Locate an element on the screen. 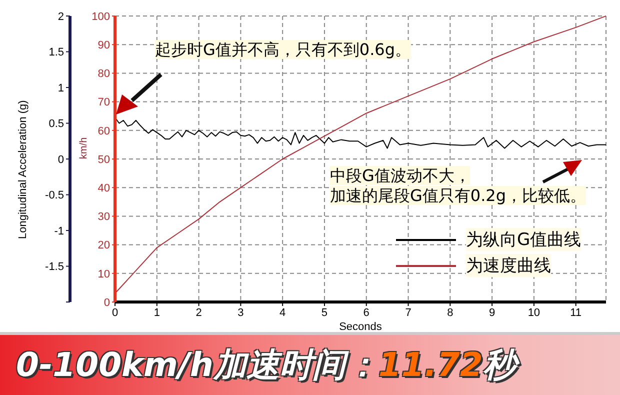 This screenshot has width=620, height=395. y-tick-label: -1.5 is located at coordinates (54, 267).